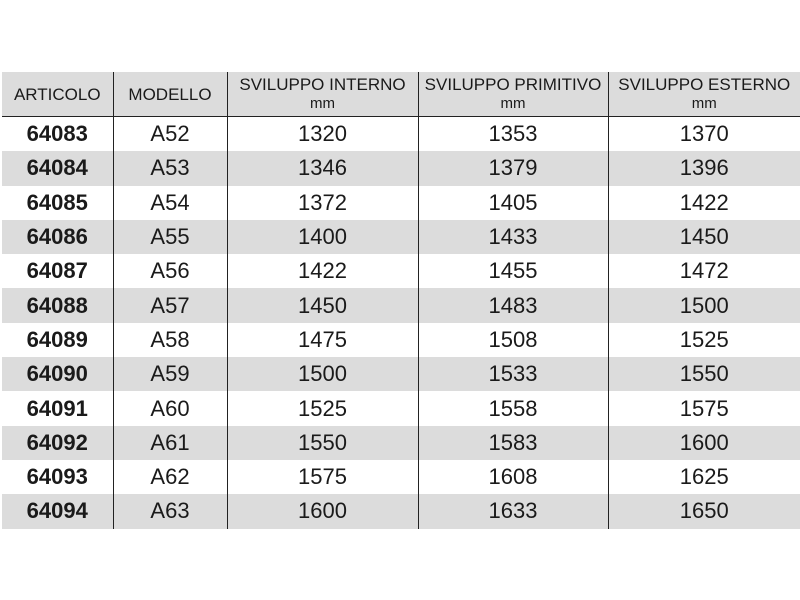  Describe the element at coordinates (512, 202) in the screenshot. I see `sviluppo-primitivo-cell: 1405` at that location.